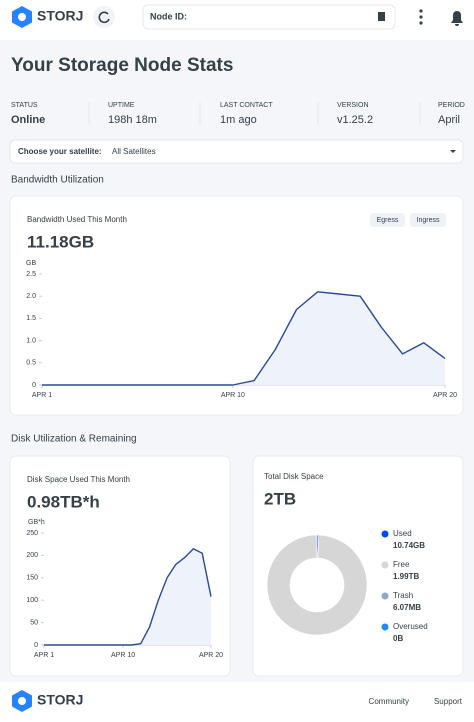 This screenshot has width=474, height=722. What do you see at coordinates (236, 151) in the screenshot?
I see `satellite-select` at bounding box center [236, 151].